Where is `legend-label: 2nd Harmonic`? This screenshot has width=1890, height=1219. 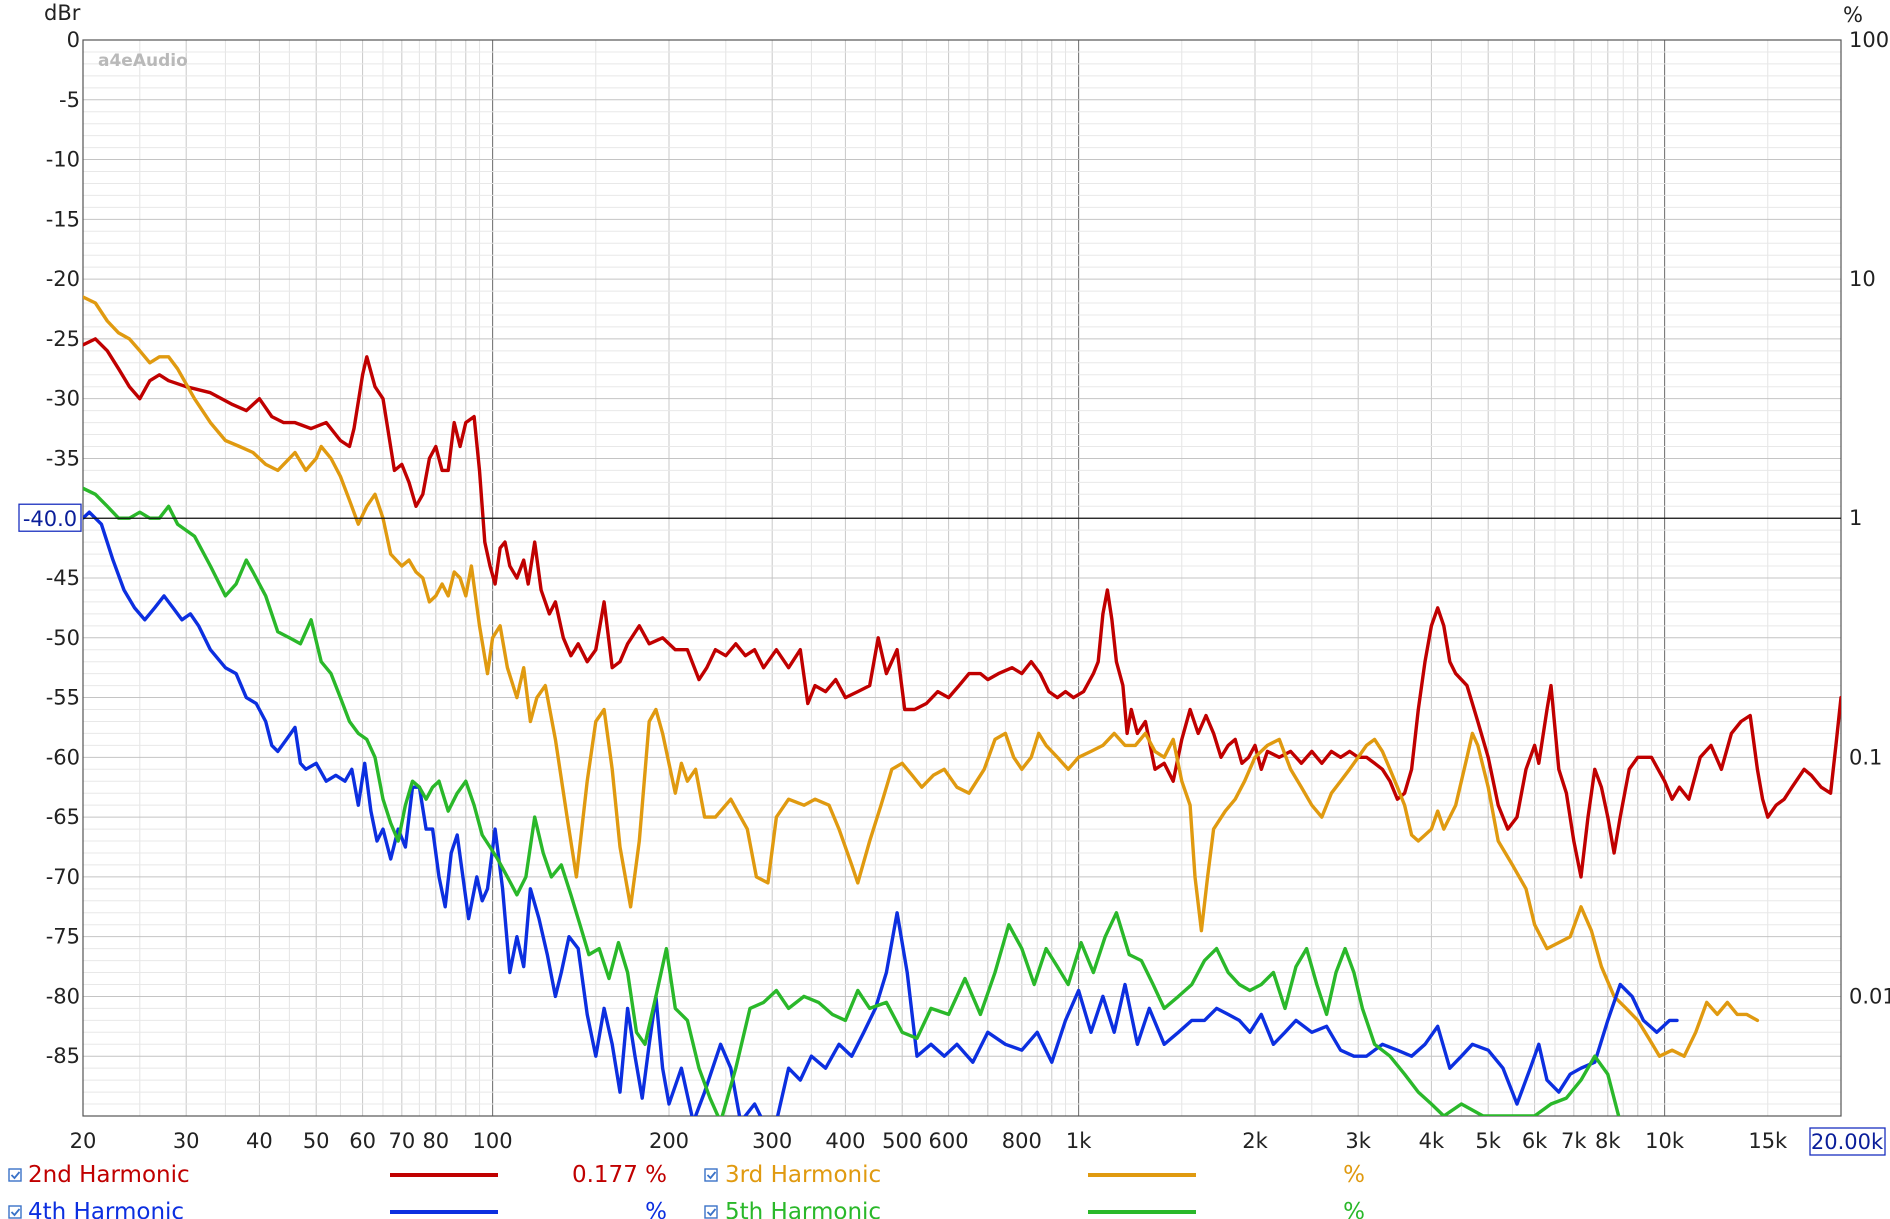
legend-label: 2nd Harmonic is located at coordinates (109, 1175).